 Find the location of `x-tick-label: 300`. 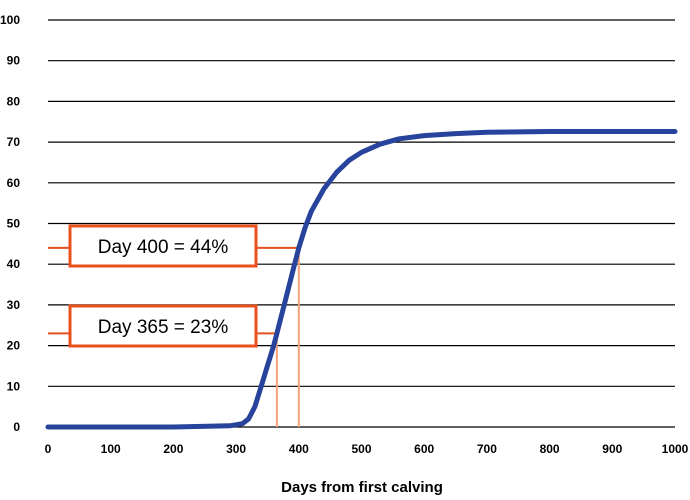

x-tick-label: 300 is located at coordinates (236, 449).